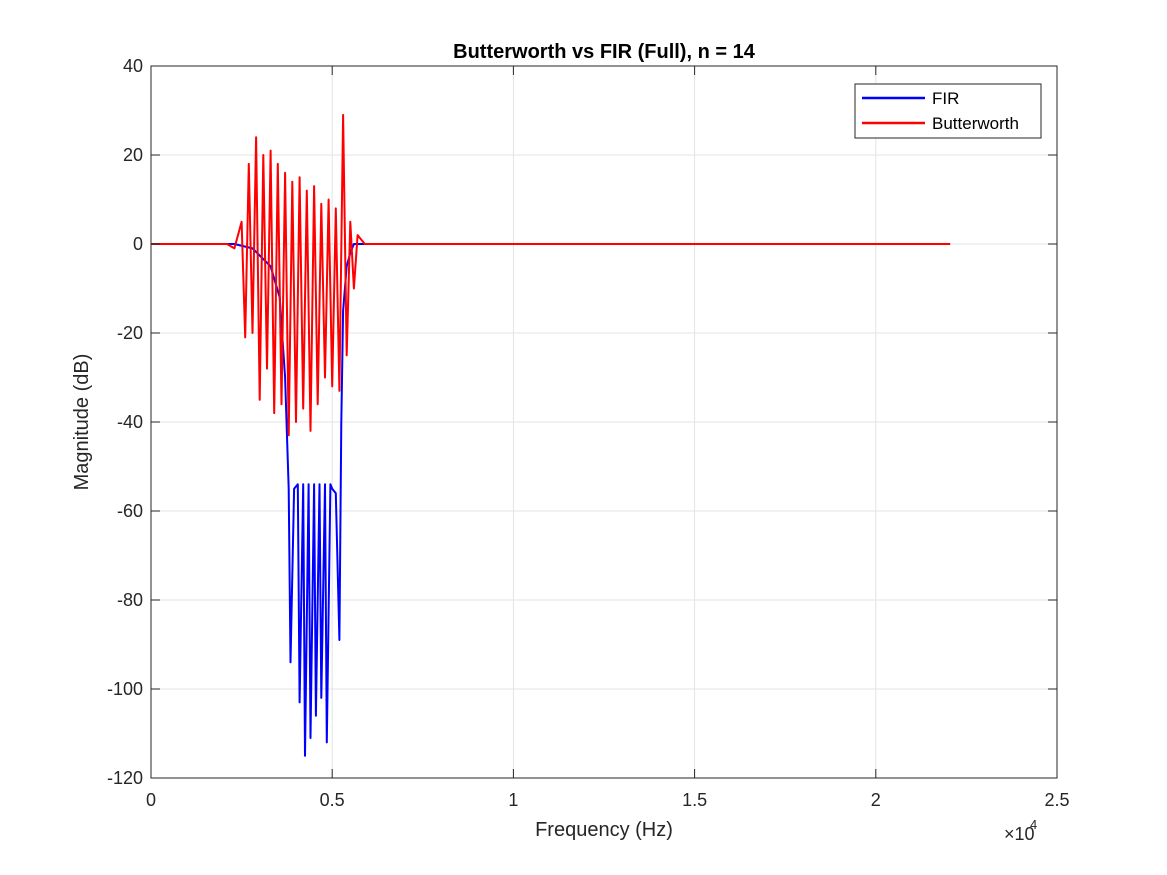 This screenshot has width=1167, height=875. I want to click on x-axis-label: Frequency (Hz), so click(604, 830).